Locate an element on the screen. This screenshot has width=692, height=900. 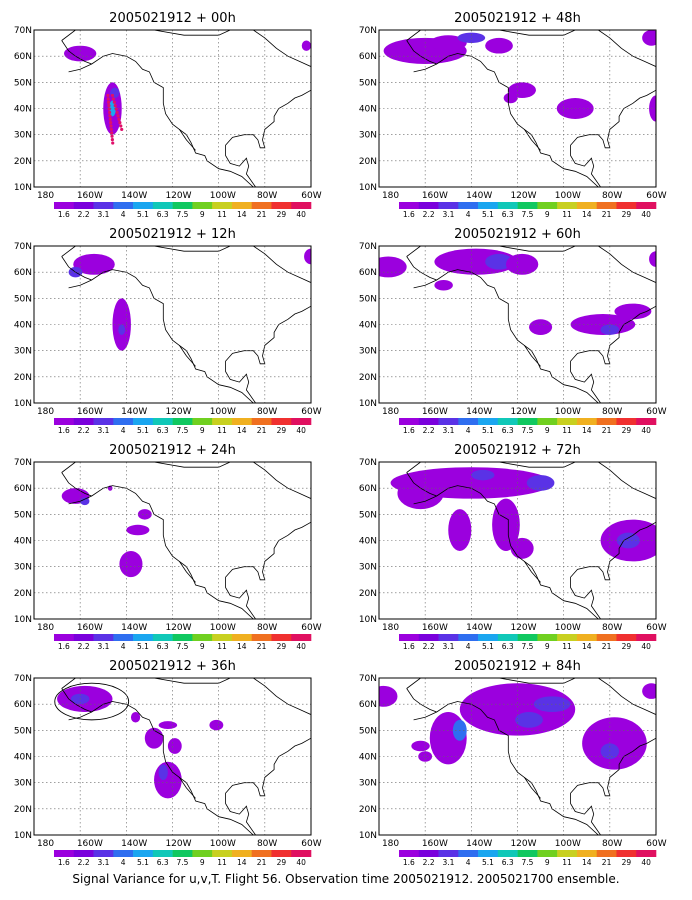
colorbar-label: 9 is located at coordinates (202, 646).